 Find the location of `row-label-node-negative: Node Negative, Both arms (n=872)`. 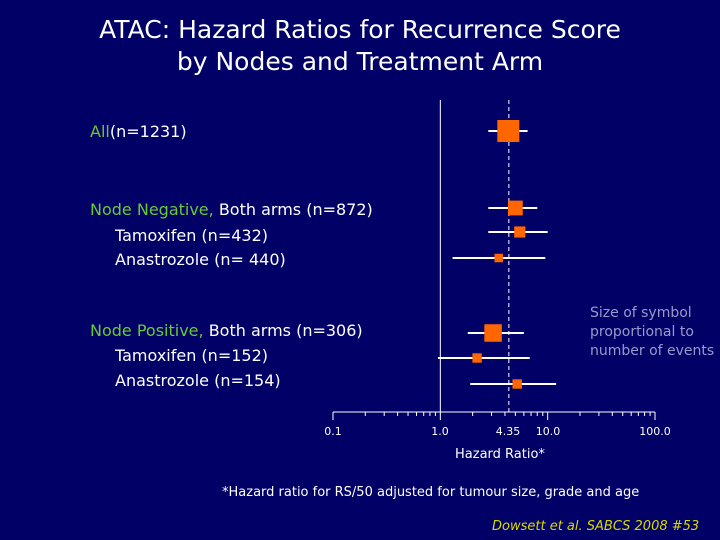

row-label-node-negative: Node Negative, Both arms (n=872) is located at coordinates (231, 209).